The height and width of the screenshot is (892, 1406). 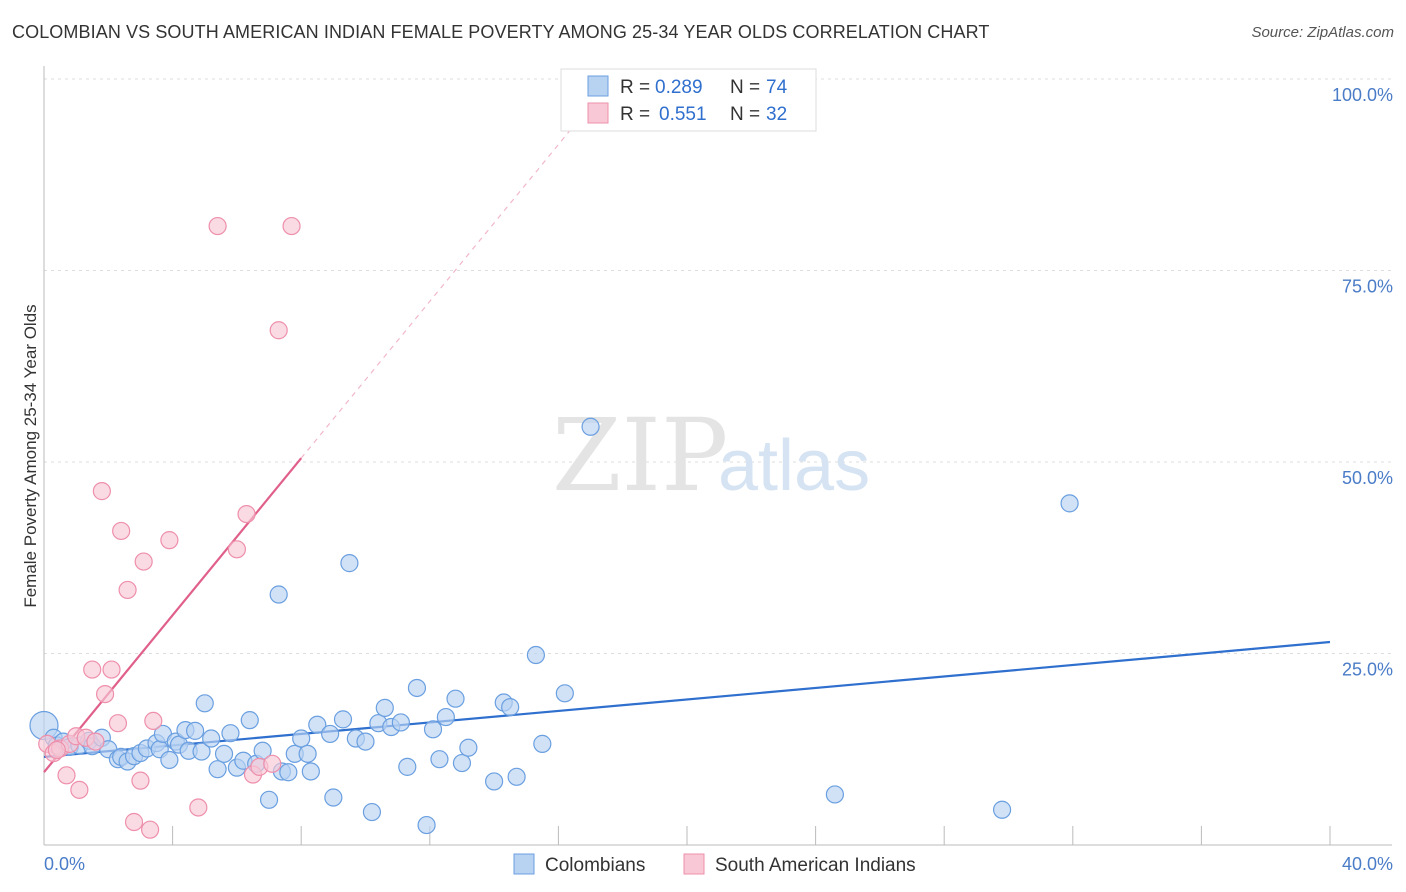 I want to click on y-axis-label: Female Poverty Among 25-34 Year Olds, so click(x=30, y=455).